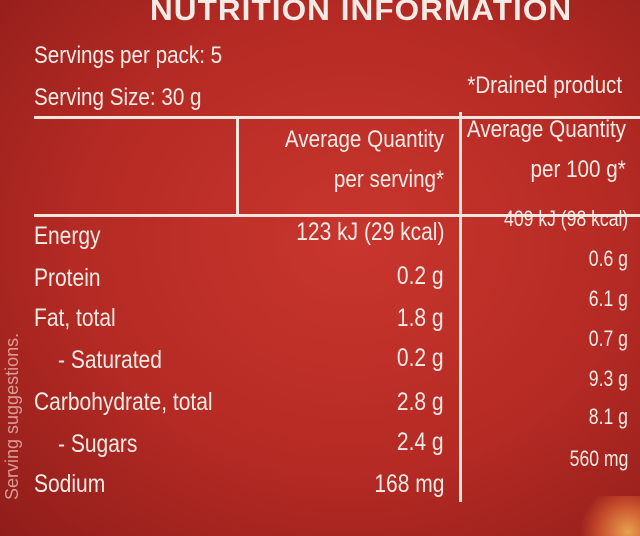  What do you see at coordinates (608, 416) in the screenshot?
I see `row-sugars-per-100g: 8.1 g` at bounding box center [608, 416].